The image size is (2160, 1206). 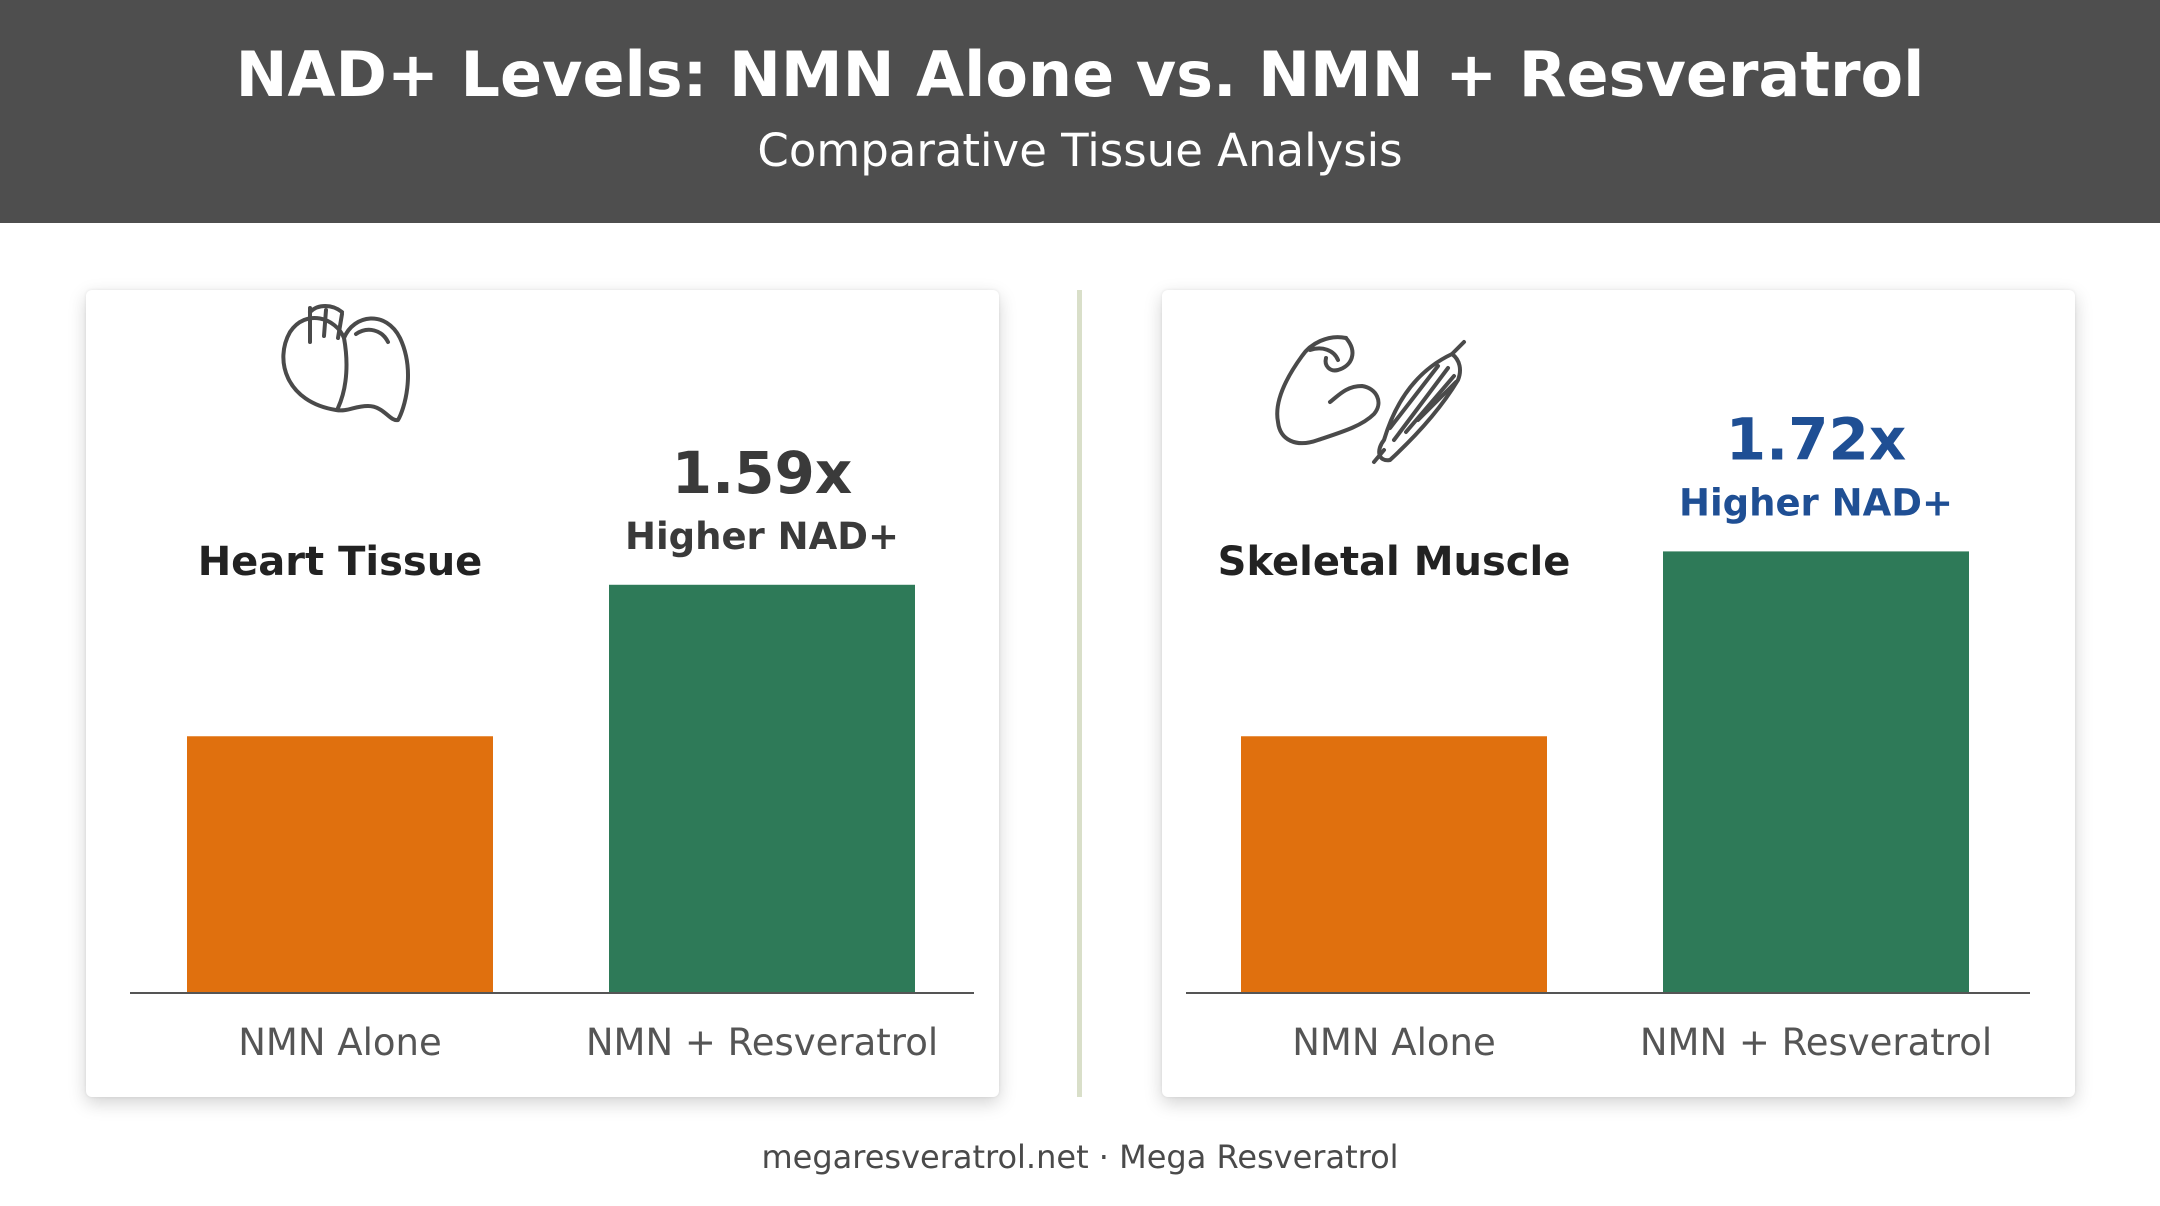 I want to click on muscle-category-label: NMN Alone, so click(x=1393, y=1042).